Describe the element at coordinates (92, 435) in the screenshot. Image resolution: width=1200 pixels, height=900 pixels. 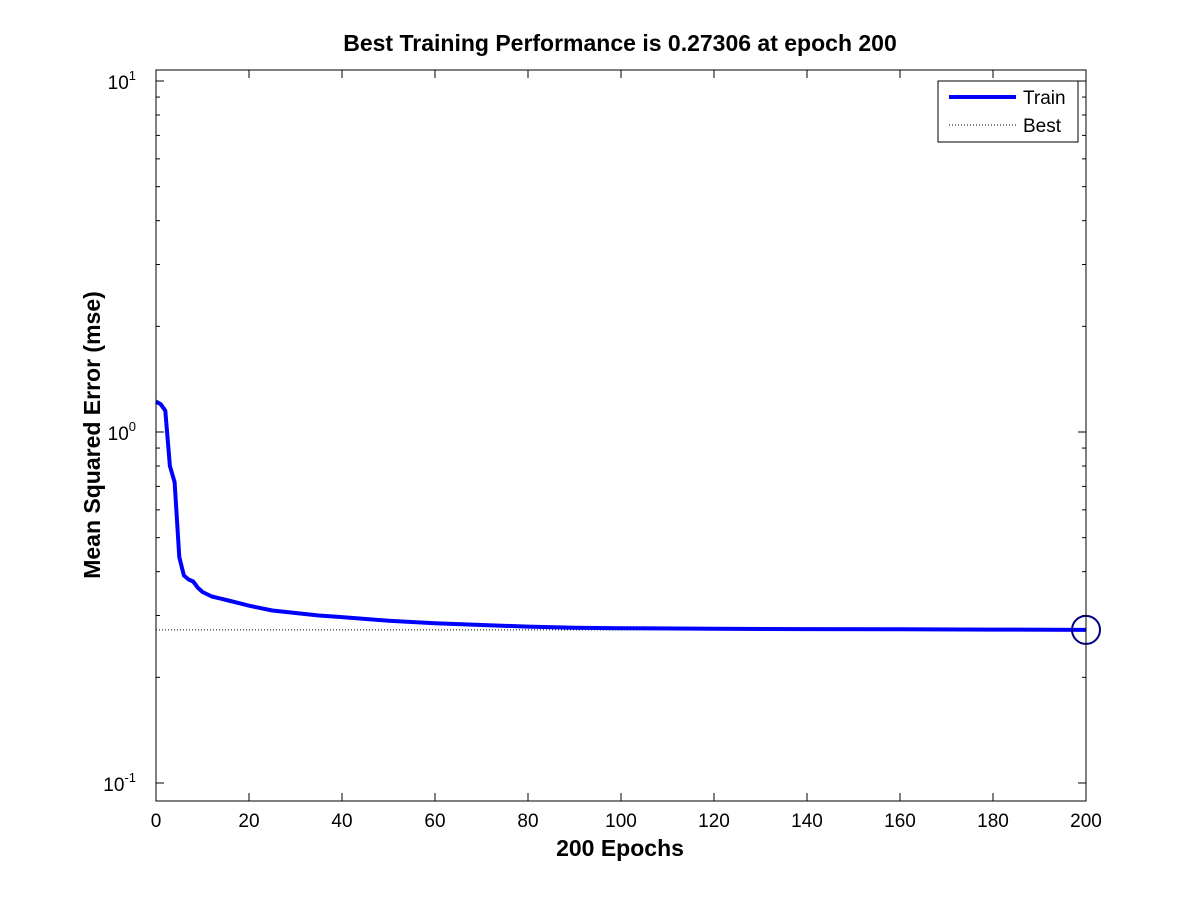
I see `y-axis-title: Mean Squared Error (mse)` at that location.